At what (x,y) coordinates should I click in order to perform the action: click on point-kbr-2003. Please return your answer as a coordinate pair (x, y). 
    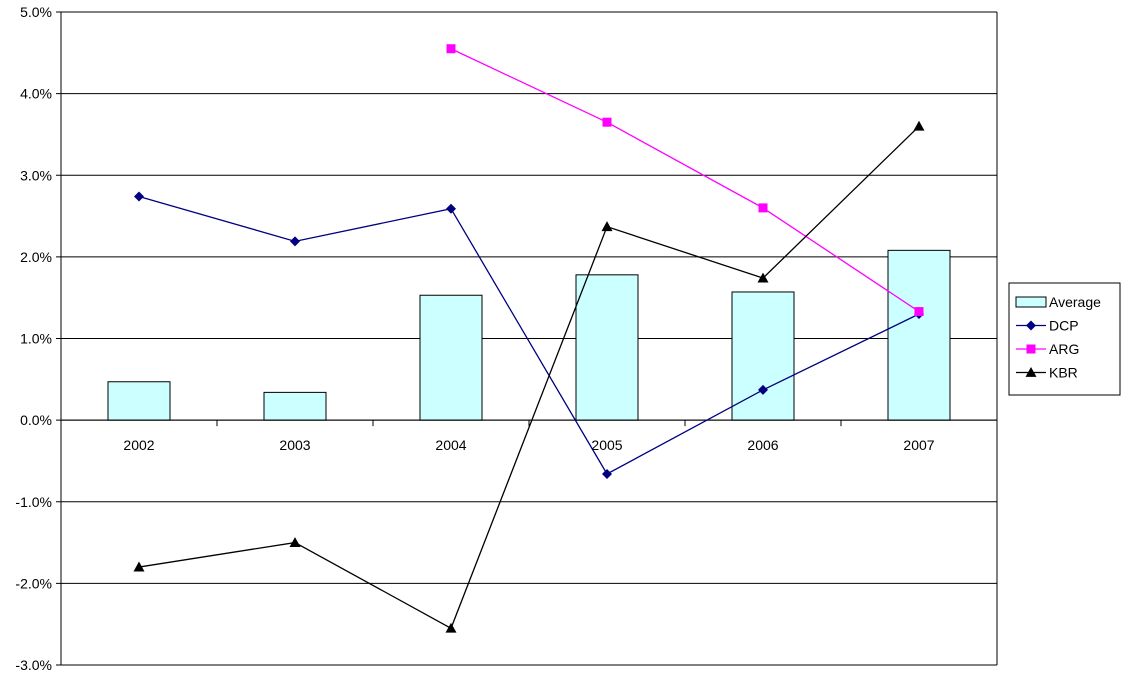
    Looking at the image, I should click on (295, 542).